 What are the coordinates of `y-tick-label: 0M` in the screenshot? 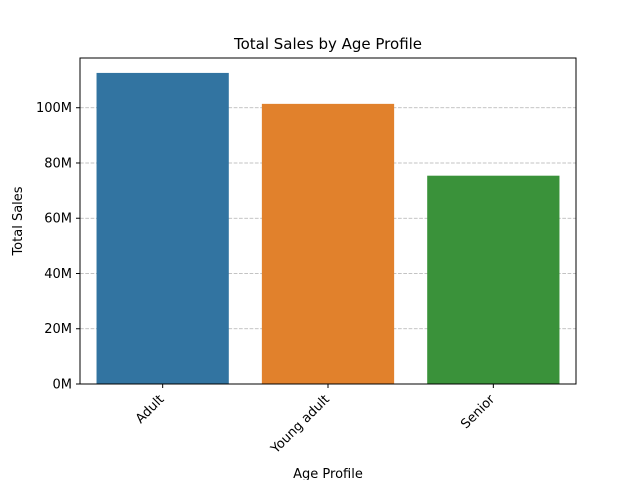 It's located at (63, 385).